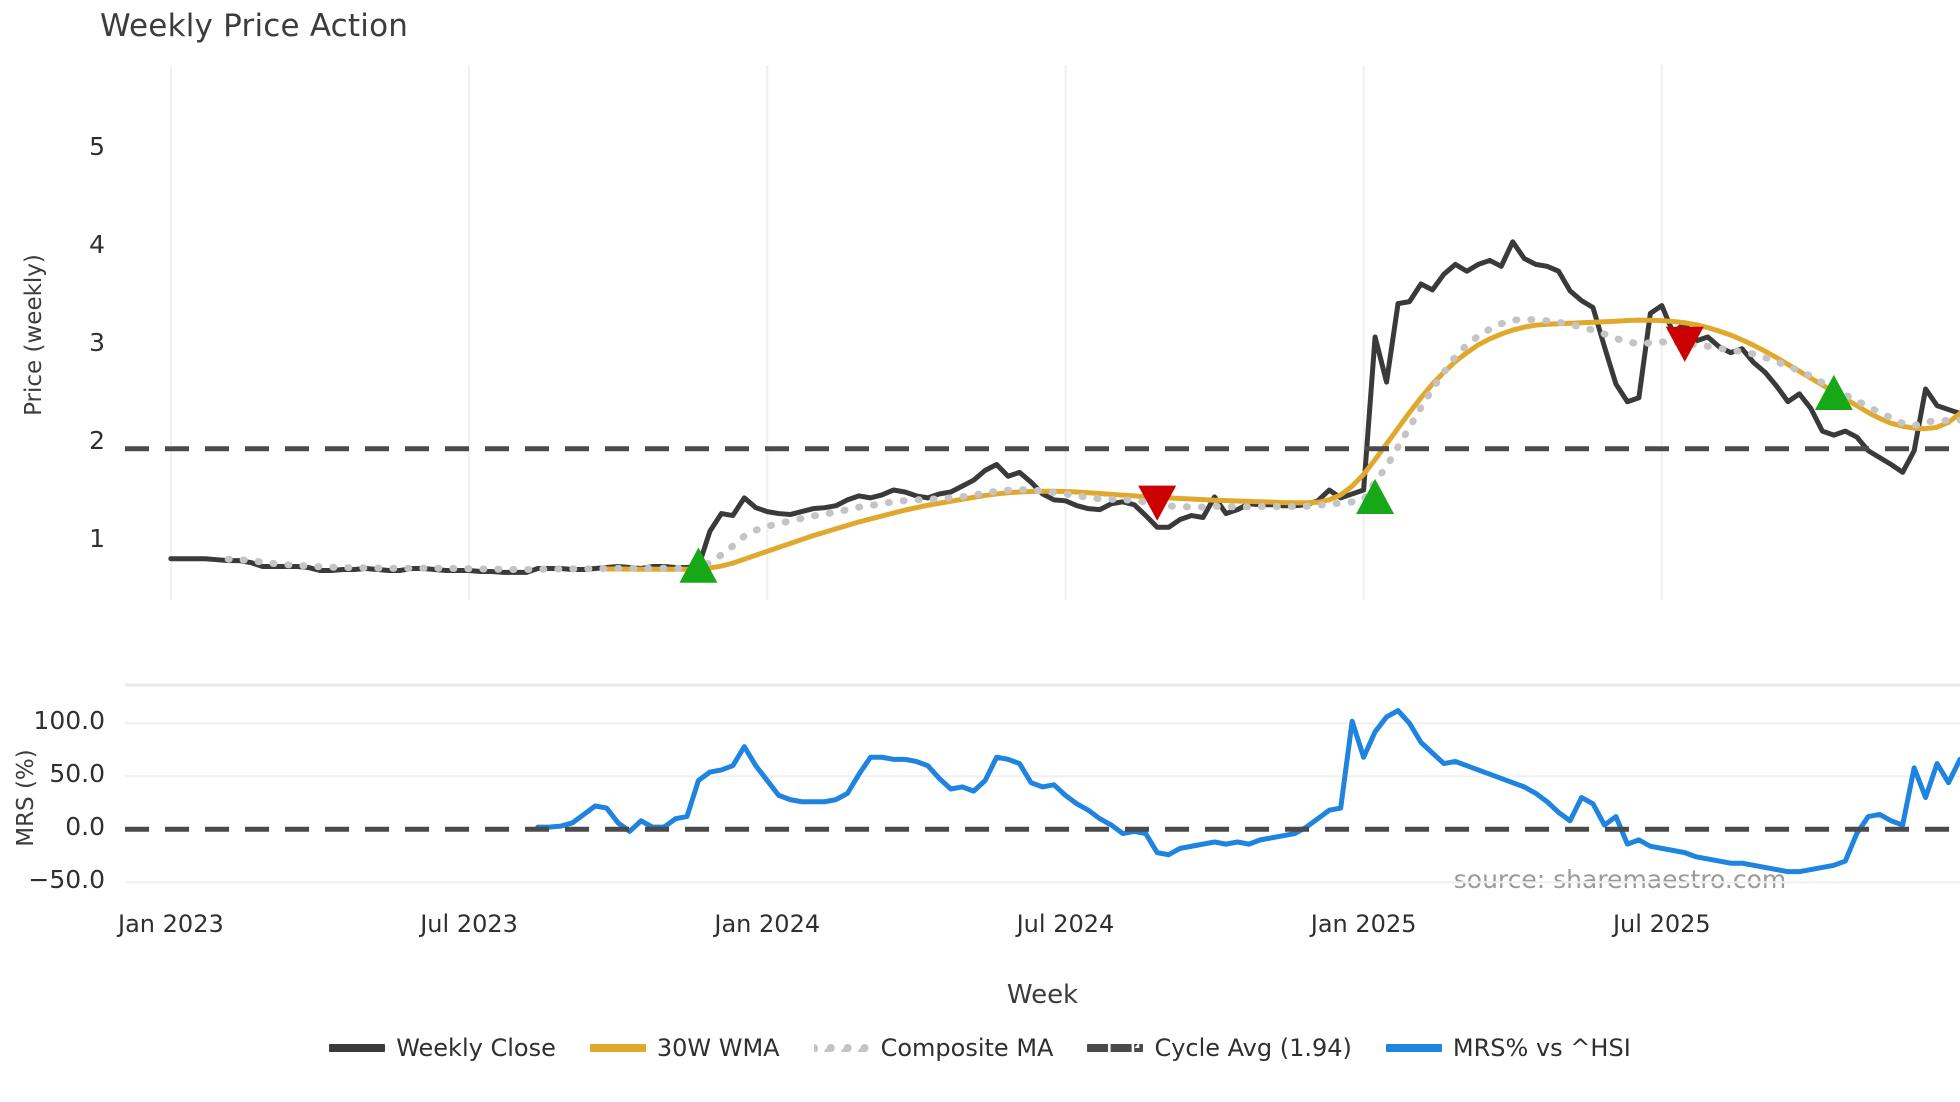 The width and height of the screenshot is (1960, 1102). What do you see at coordinates (967, 1048) in the screenshot?
I see `legend-label: Composite MA` at bounding box center [967, 1048].